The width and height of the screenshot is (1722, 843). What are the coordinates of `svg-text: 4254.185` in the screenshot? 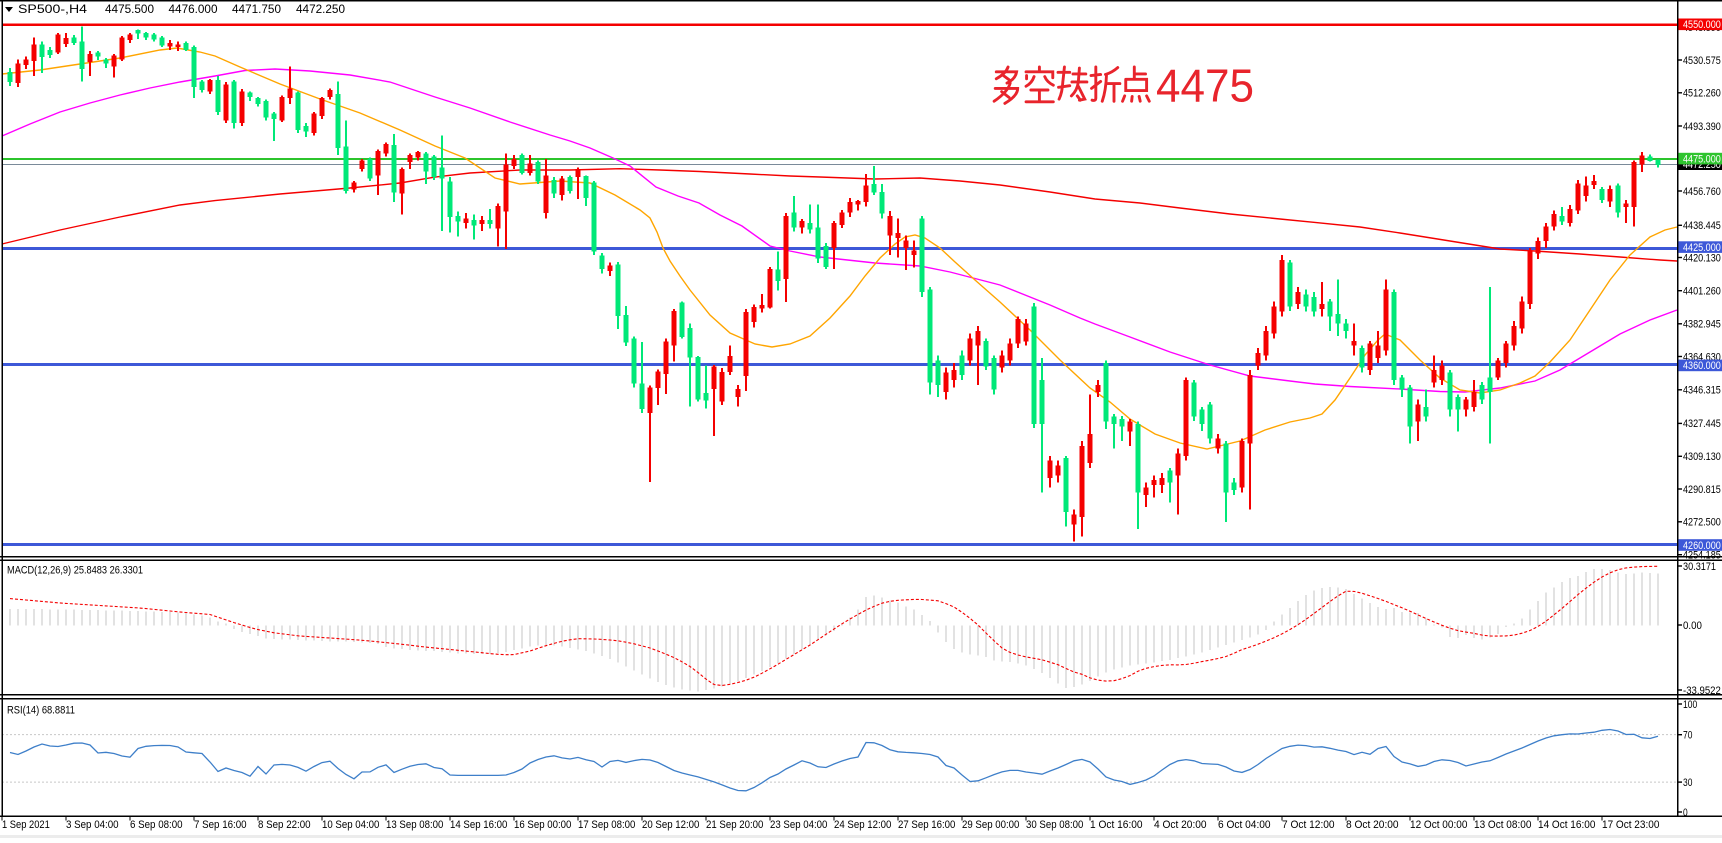 It's located at (1702, 556).